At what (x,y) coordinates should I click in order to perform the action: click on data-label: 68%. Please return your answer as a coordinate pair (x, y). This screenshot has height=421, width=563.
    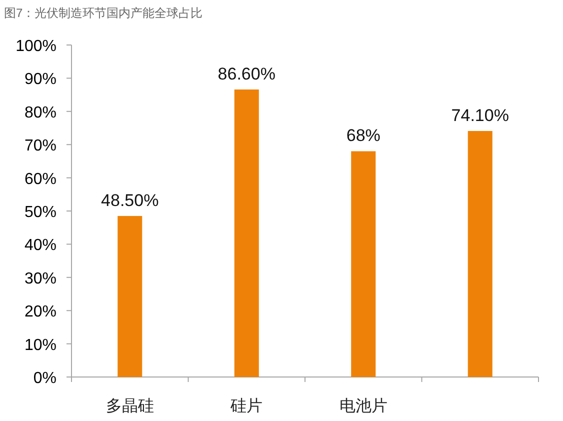
    Looking at the image, I should click on (363, 136).